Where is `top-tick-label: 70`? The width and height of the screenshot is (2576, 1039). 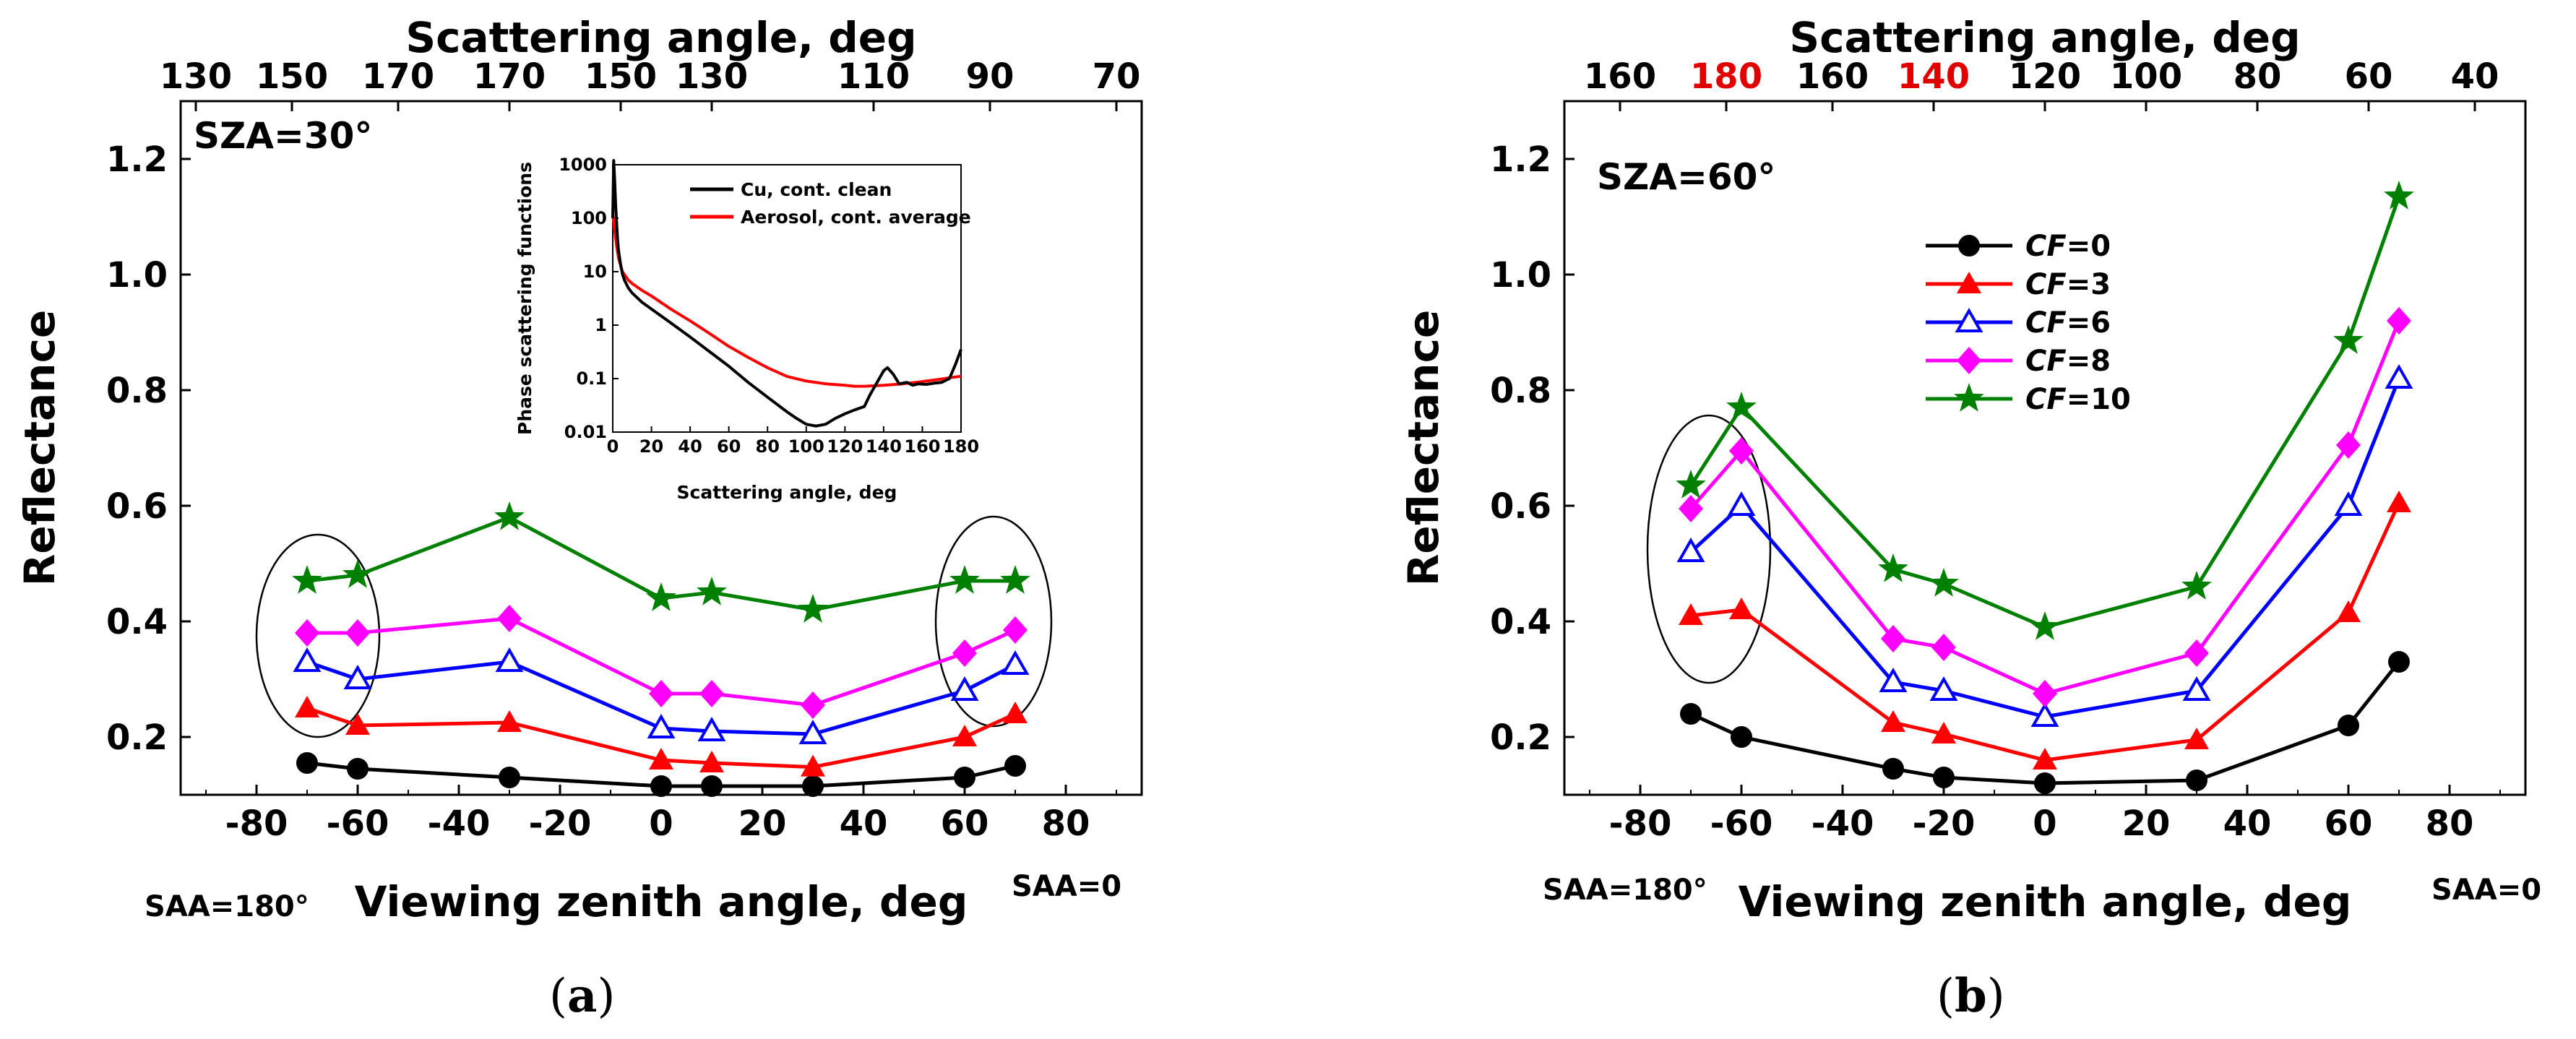
top-tick-label: 70 is located at coordinates (1117, 77).